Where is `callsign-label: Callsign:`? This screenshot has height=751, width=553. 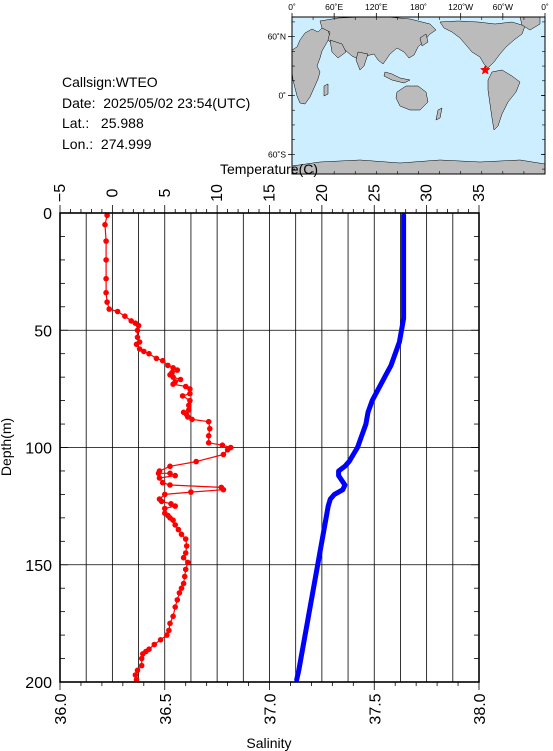 callsign-label: Callsign: is located at coordinates (89, 82).